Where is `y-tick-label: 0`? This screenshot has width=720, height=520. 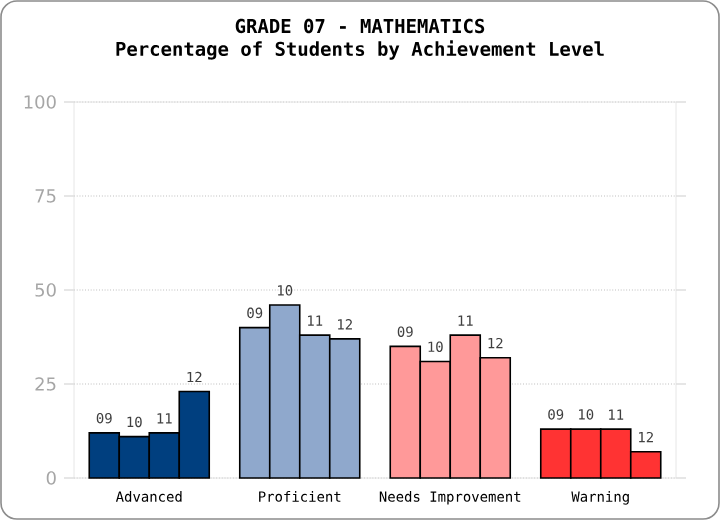
y-tick-label: 0 is located at coordinates (51, 478).